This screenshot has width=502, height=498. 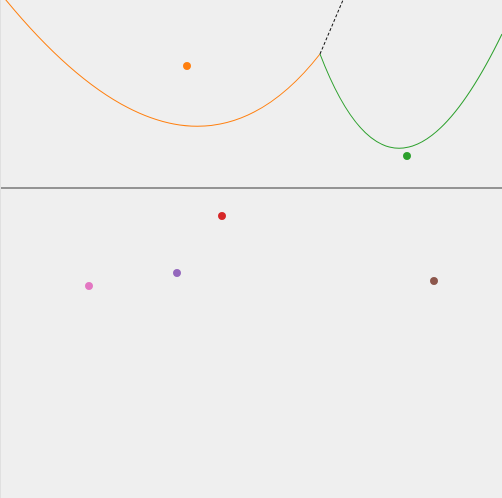 What do you see at coordinates (410, 91) in the screenshot?
I see `green-parabola` at bounding box center [410, 91].